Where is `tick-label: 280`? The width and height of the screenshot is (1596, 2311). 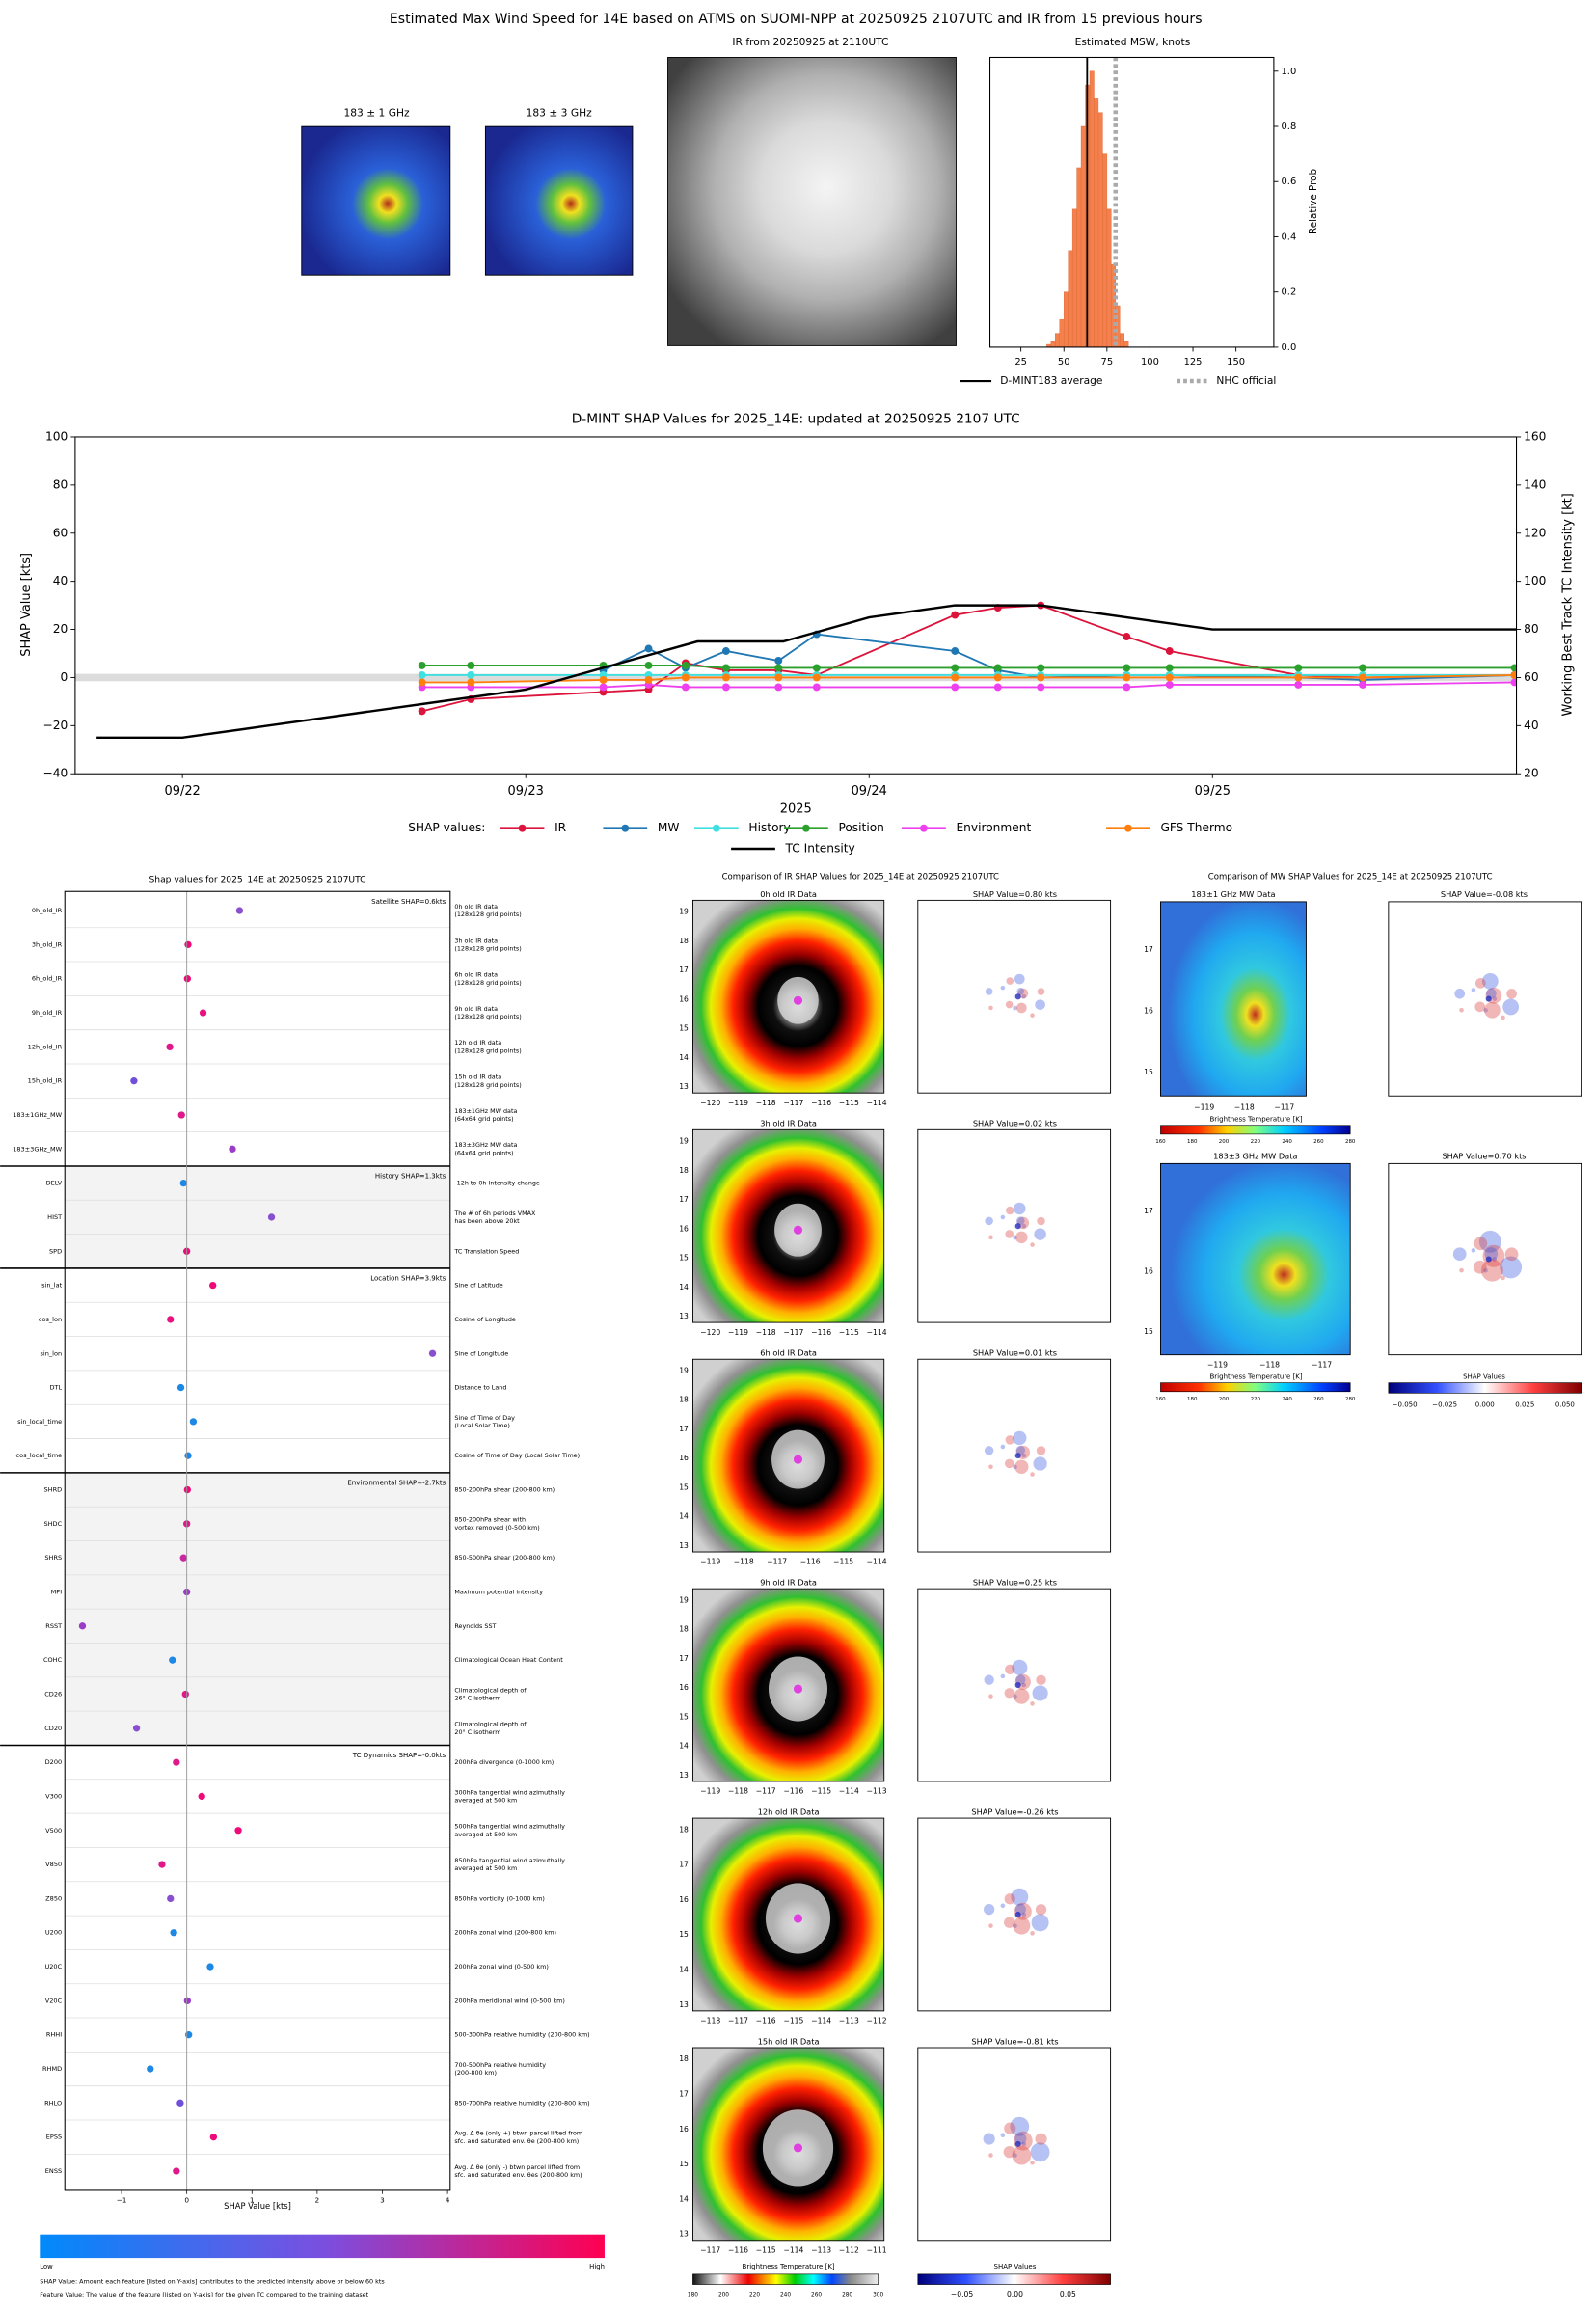 tick-label: 280 is located at coordinates (1351, 1399).